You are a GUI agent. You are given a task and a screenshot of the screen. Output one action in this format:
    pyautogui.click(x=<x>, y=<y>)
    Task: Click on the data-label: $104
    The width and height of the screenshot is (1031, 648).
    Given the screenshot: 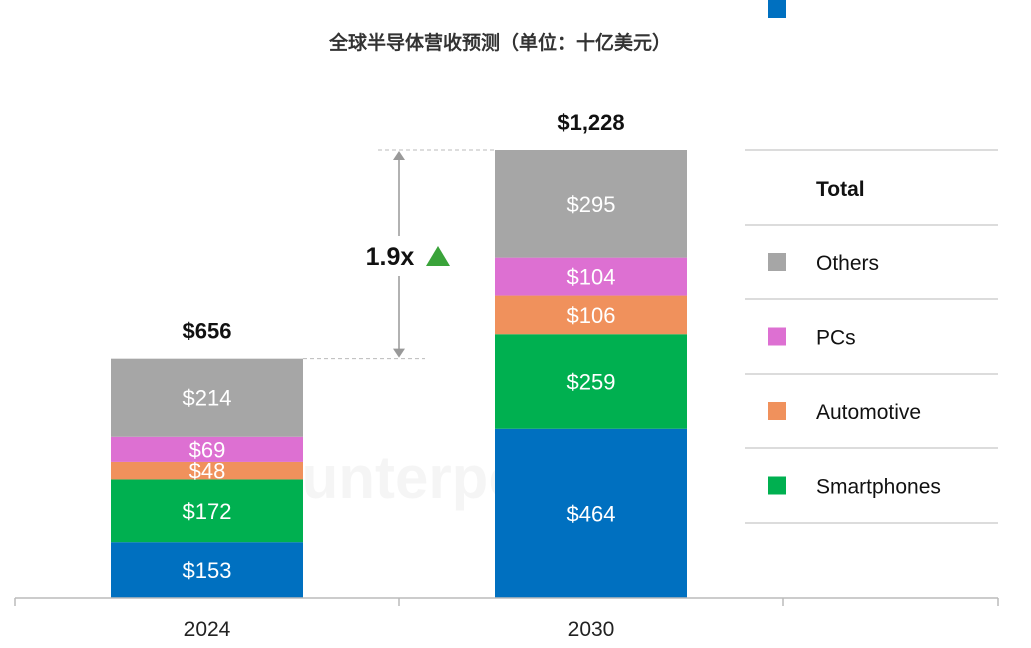 What is the action you would take?
    pyautogui.click(x=591, y=277)
    